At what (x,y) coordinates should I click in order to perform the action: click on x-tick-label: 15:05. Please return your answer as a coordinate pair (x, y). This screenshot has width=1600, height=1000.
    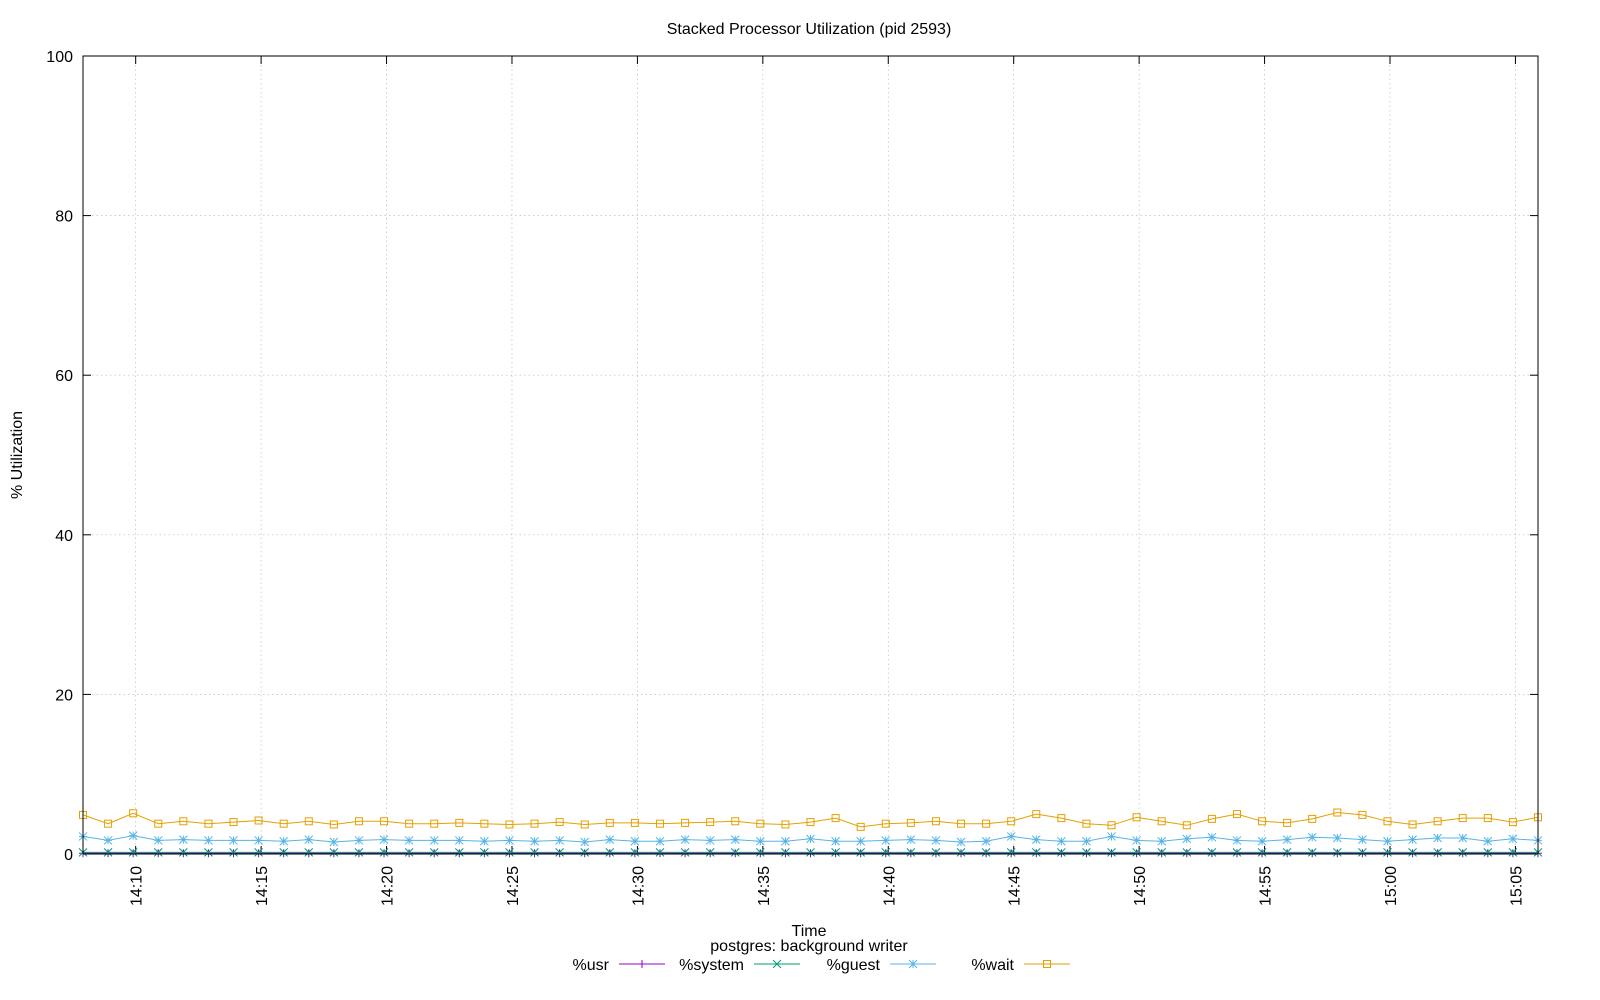
    Looking at the image, I should click on (1516, 886).